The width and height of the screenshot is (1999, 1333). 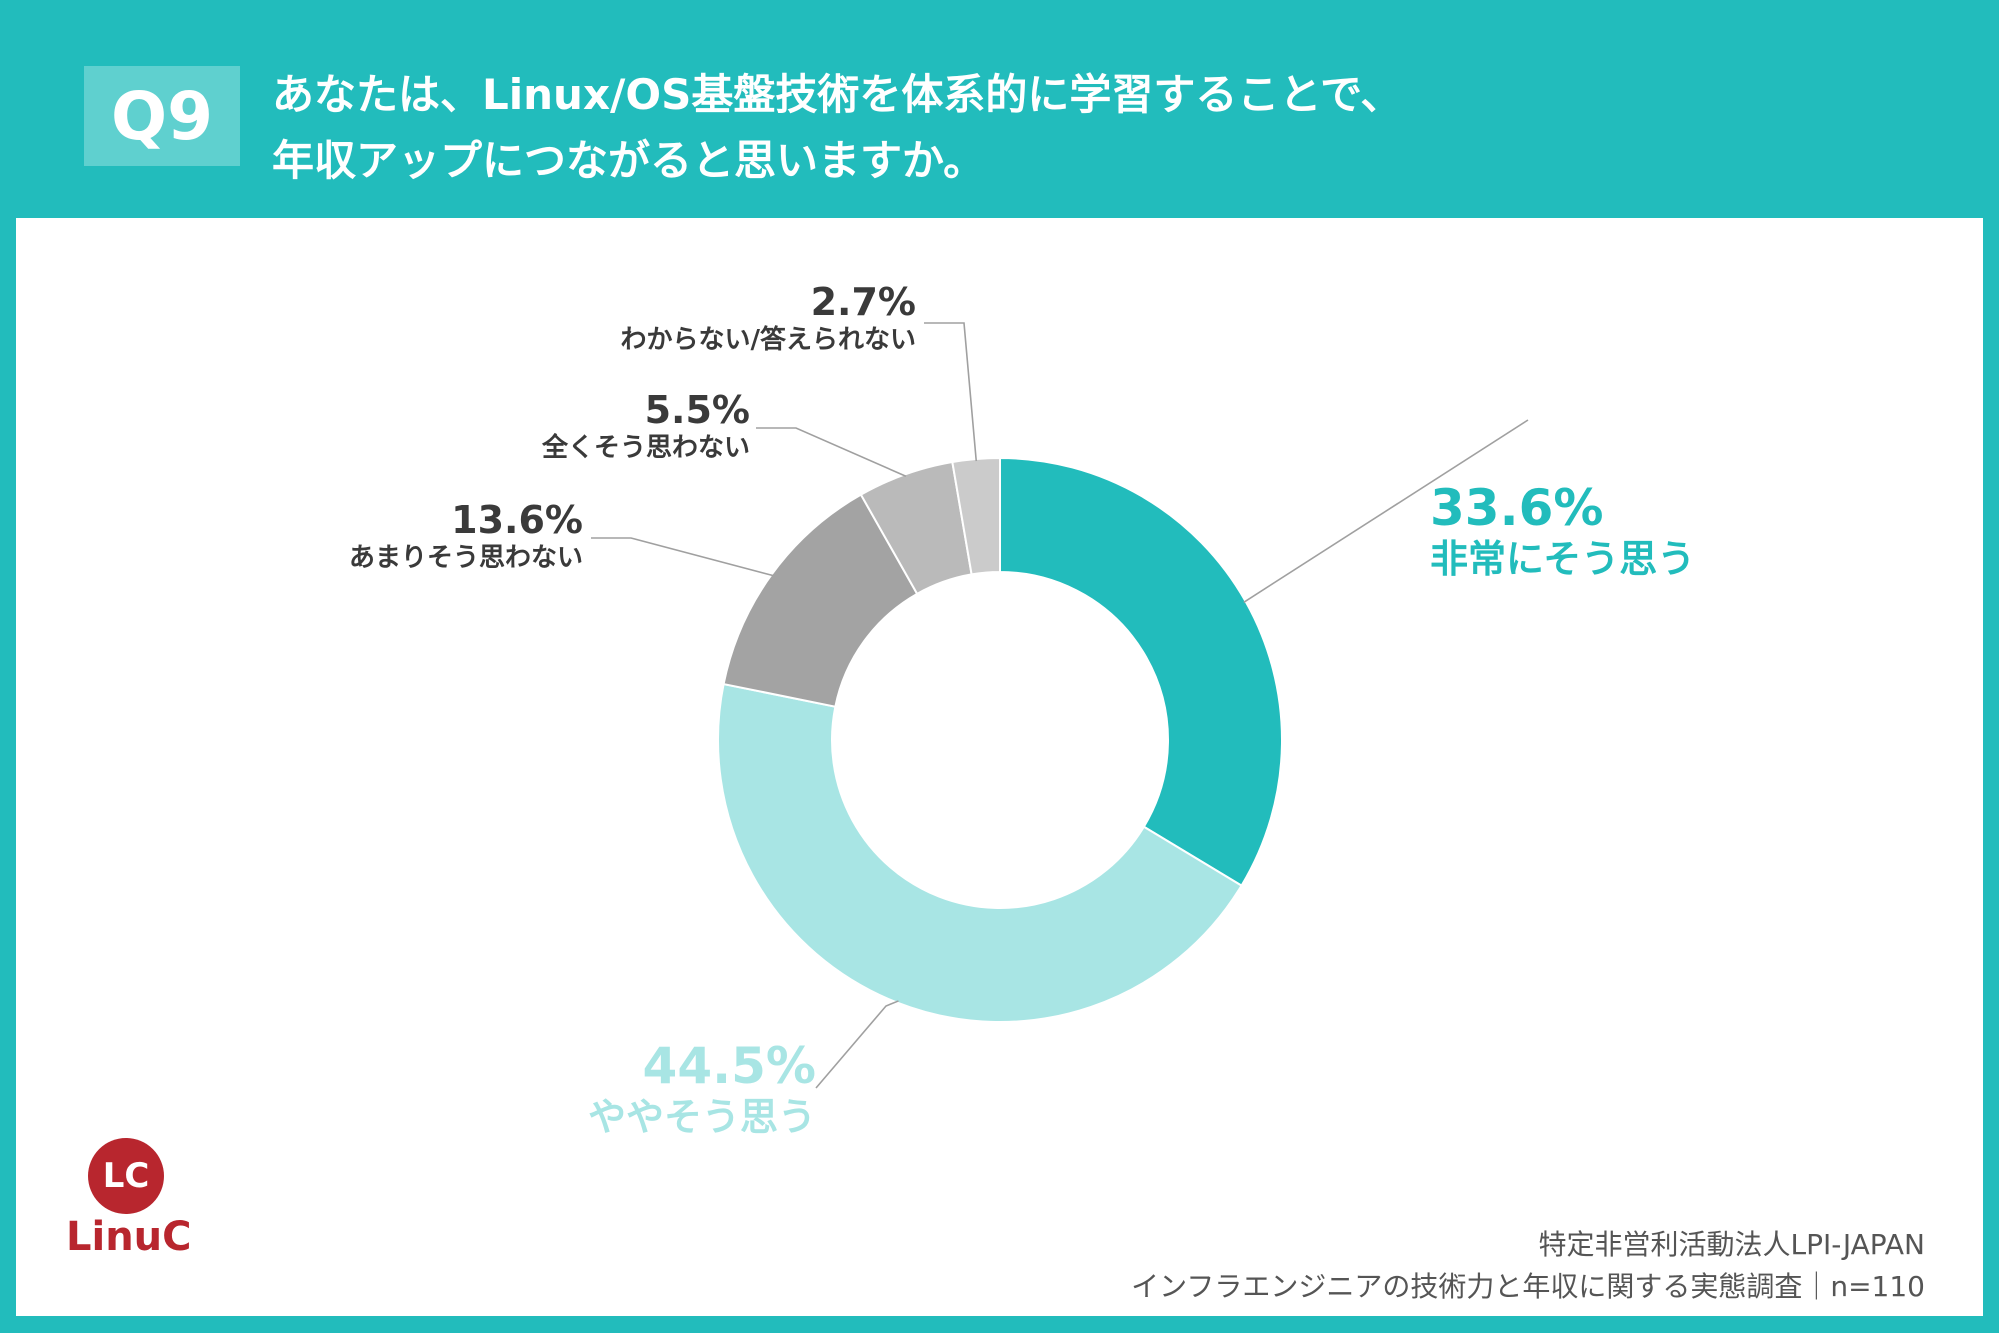 What do you see at coordinates (1528, 1286) in the screenshot?
I see `source-survey: インフラエンジニアの技術力と年収に関する実態調査｜n=110` at bounding box center [1528, 1286].